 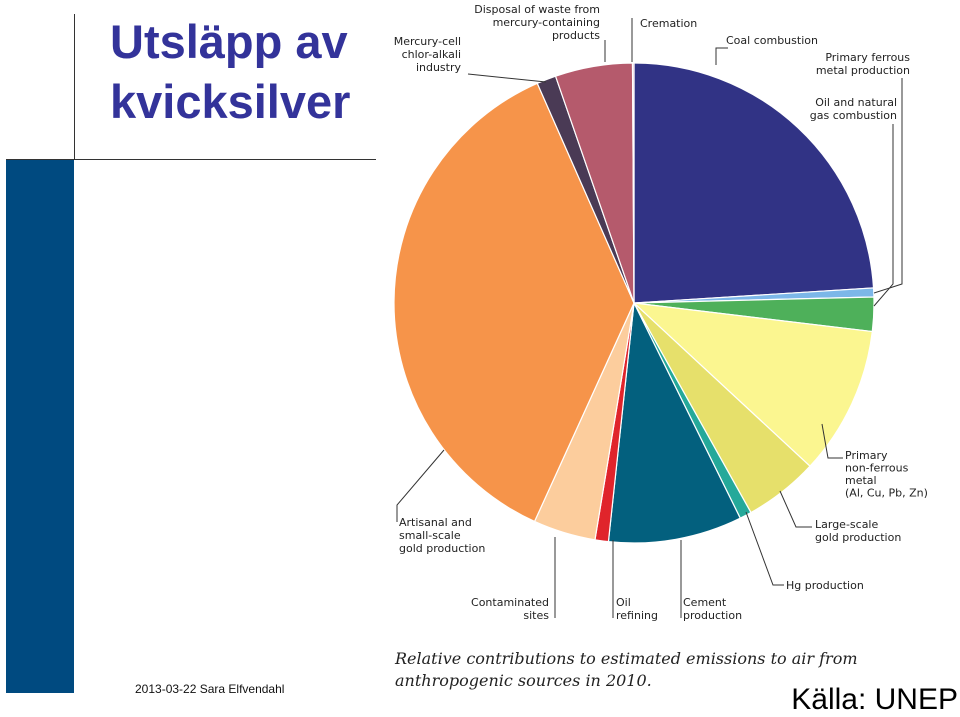 I want to click on slice-label-line: Oil, so click(x=623, y=602).